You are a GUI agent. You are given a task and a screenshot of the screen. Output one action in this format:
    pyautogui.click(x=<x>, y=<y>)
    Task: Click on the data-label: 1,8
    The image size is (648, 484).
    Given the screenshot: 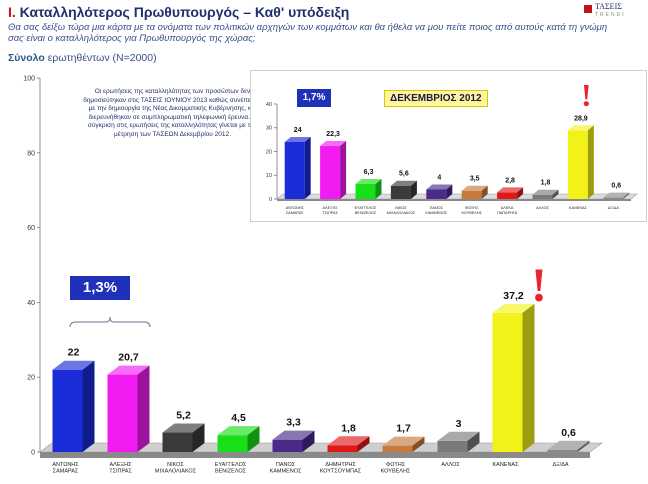 What is the action you would take?
    pyautogui.click(x=546, y=183)
    